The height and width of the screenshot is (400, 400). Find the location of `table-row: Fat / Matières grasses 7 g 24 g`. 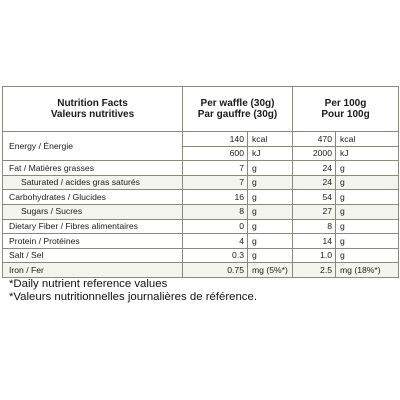

table-row: Fat / Matières grasses 7 g 24 g is located at coordinates (201, 168).